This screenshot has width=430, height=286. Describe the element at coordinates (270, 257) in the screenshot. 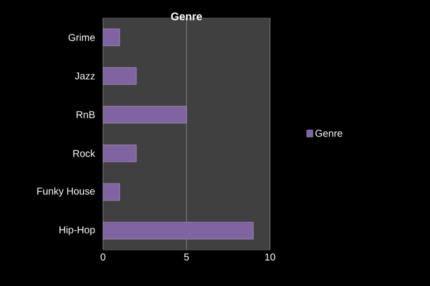

I see `x-tick-label: 10` at that location.